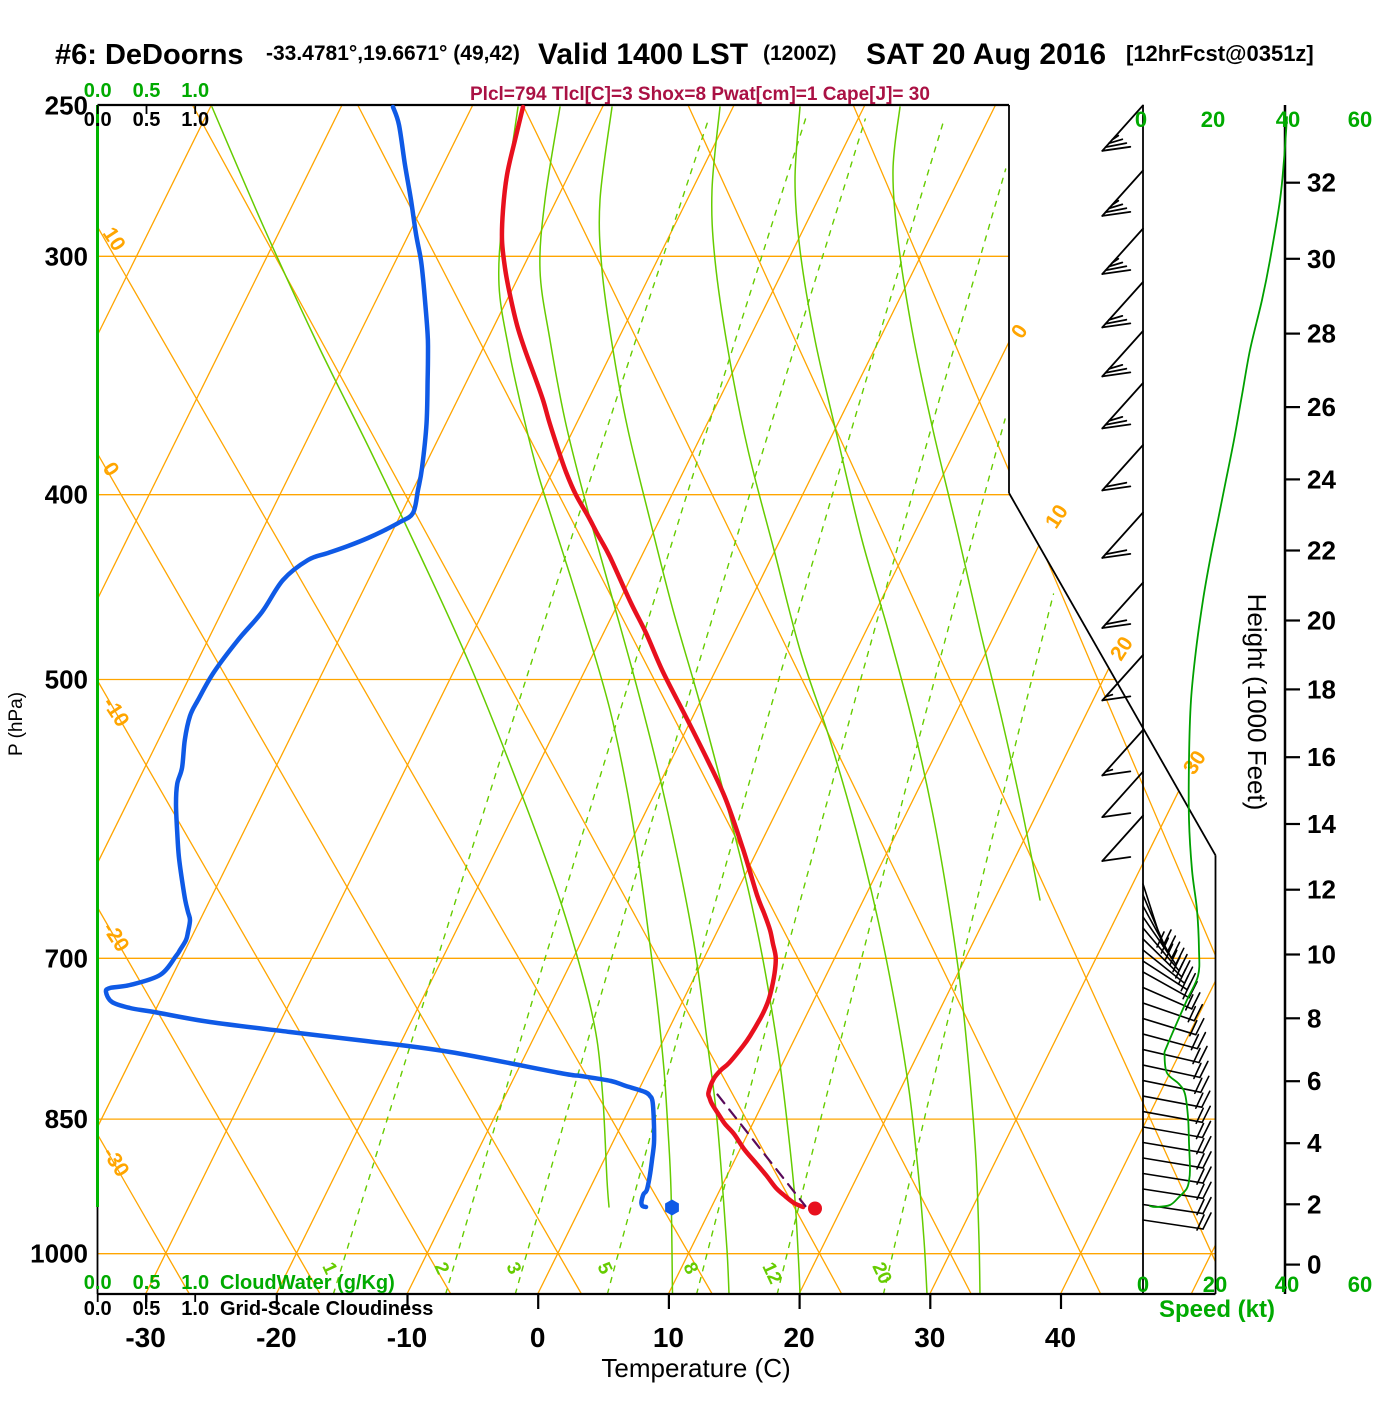 The width and height of the screenshot is (1400, 1405). What do you see at coordinates (1314, 1081) in the screenshot?
I see `svg-text: 6` at bounding box center [1314, 1081].